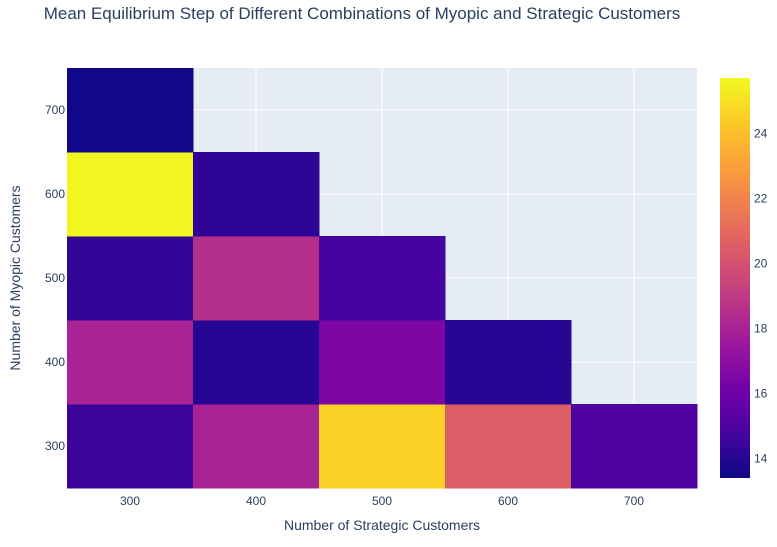 This screenshot has height=547, width=777. What do you see at coordinates (256, 501) in the screenshot?
I see `x-tick-label: 400` at bounding box center [256, 501].